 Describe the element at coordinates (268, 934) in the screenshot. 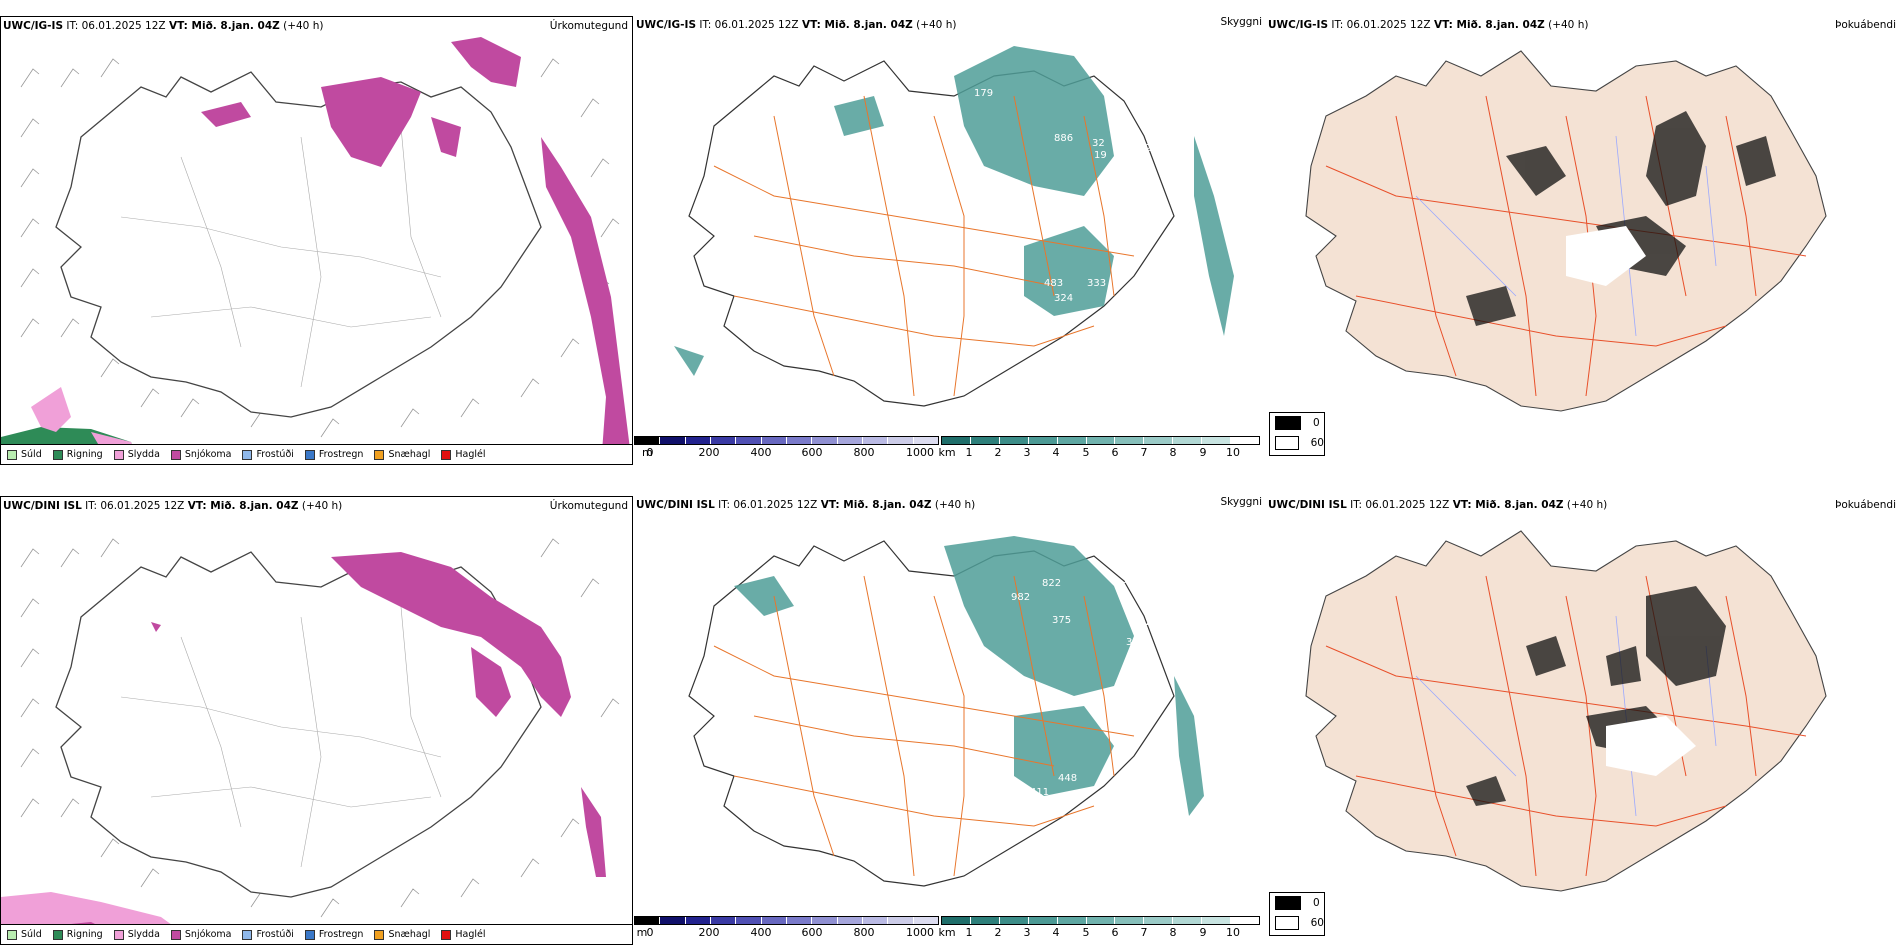

I see `legend-item: Frostúði` at that location.